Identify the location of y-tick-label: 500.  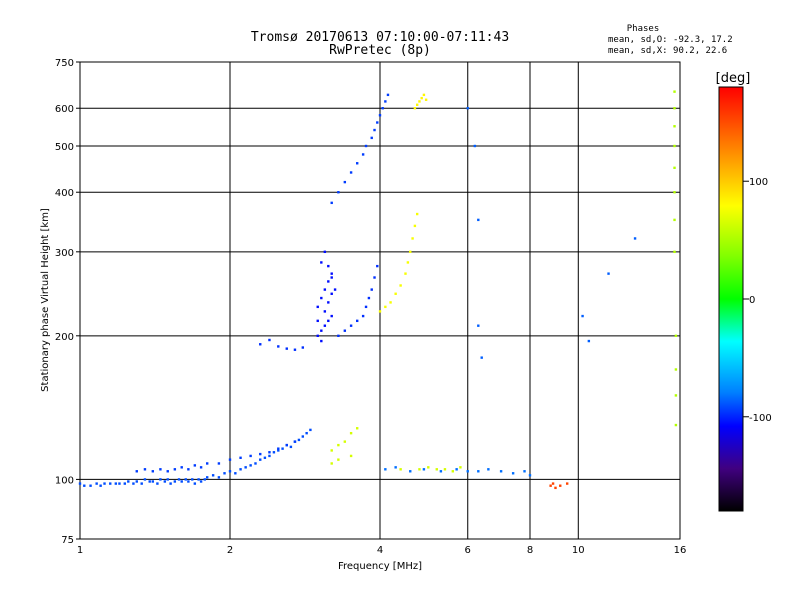
(64, 147).